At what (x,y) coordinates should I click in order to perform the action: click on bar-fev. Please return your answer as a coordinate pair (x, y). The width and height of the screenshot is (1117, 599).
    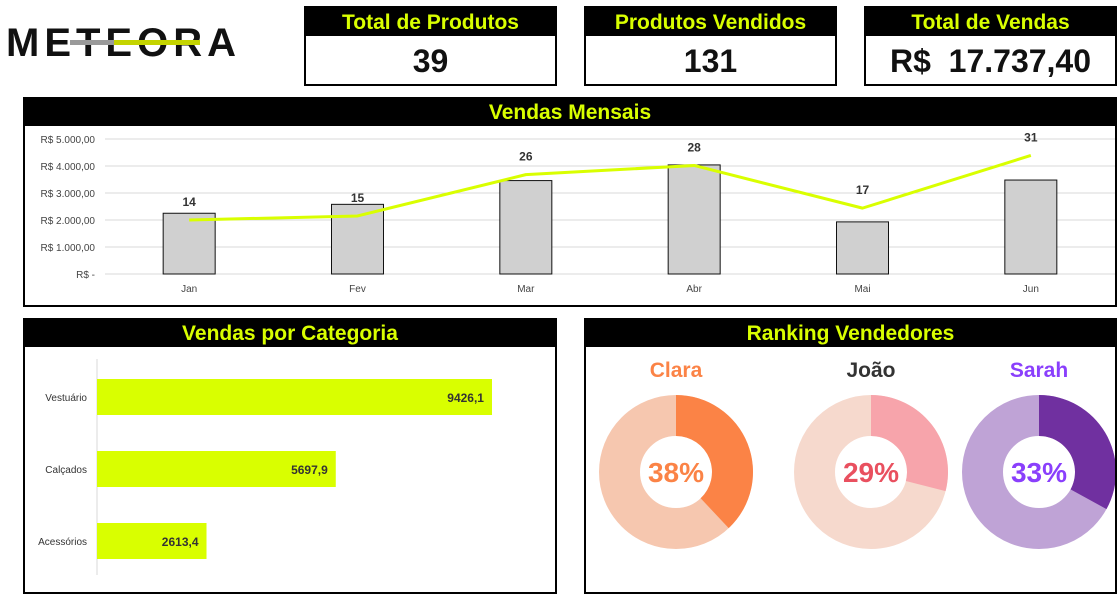
    Looking at the image, I should click on (357, 239).